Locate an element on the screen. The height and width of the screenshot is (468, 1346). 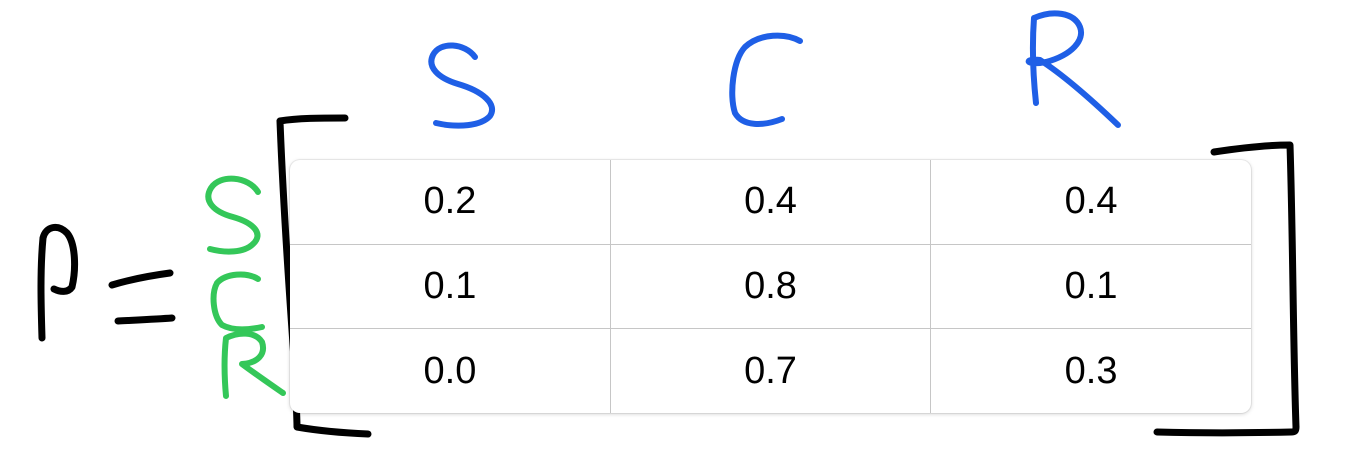
matrix-cell: 0.3 is located at coordinates (1091, 370).